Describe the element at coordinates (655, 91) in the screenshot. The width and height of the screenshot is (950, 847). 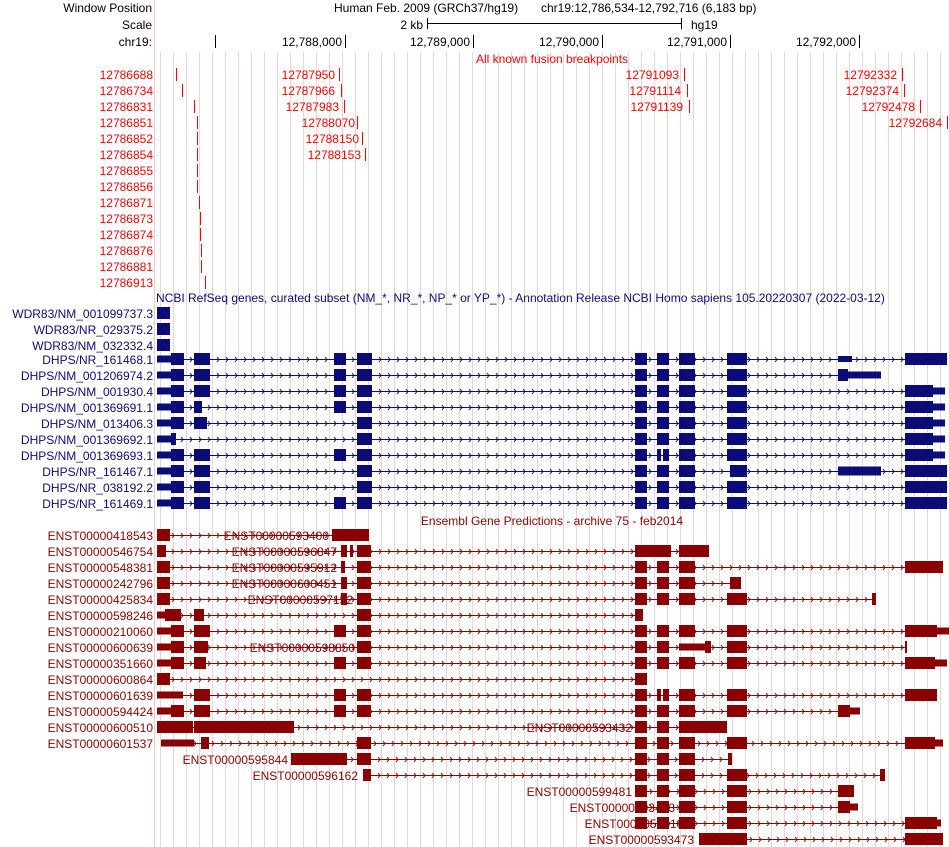
I see `fusion-breakpoint-label: 12791114` at that location.